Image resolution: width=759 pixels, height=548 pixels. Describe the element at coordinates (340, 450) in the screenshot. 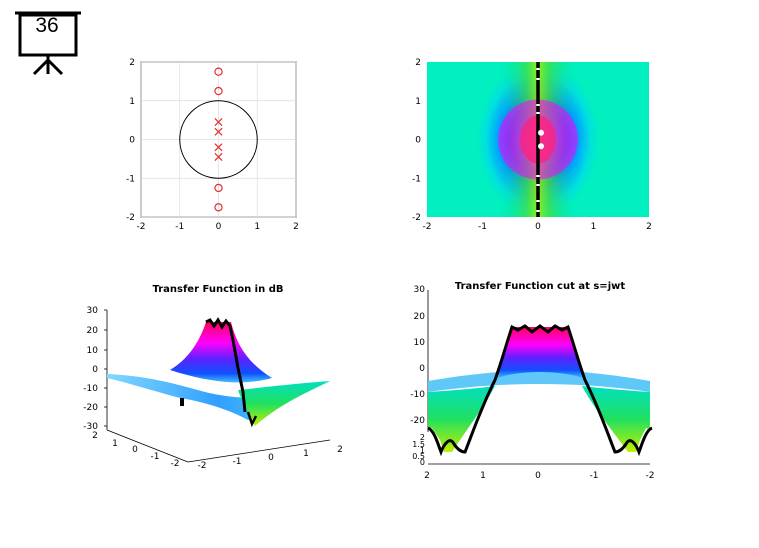

I see `surface-x-tick-label: 2` at that location.